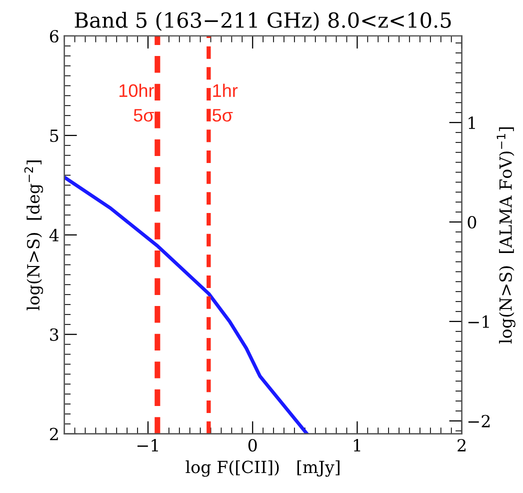 This screenshot has height=493, width=523. I want to click on x-tick-label: 1, so click(357, 445).